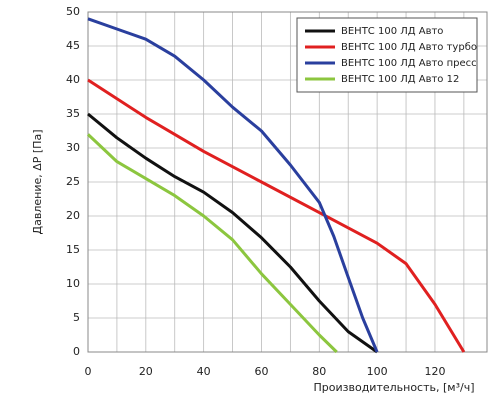  What do you see at coordinates (409, 63) in the screenshot?
I see `legend-label: ВЕНТС 100 ЛД Авто пресс` at bounding box center [409, 63].